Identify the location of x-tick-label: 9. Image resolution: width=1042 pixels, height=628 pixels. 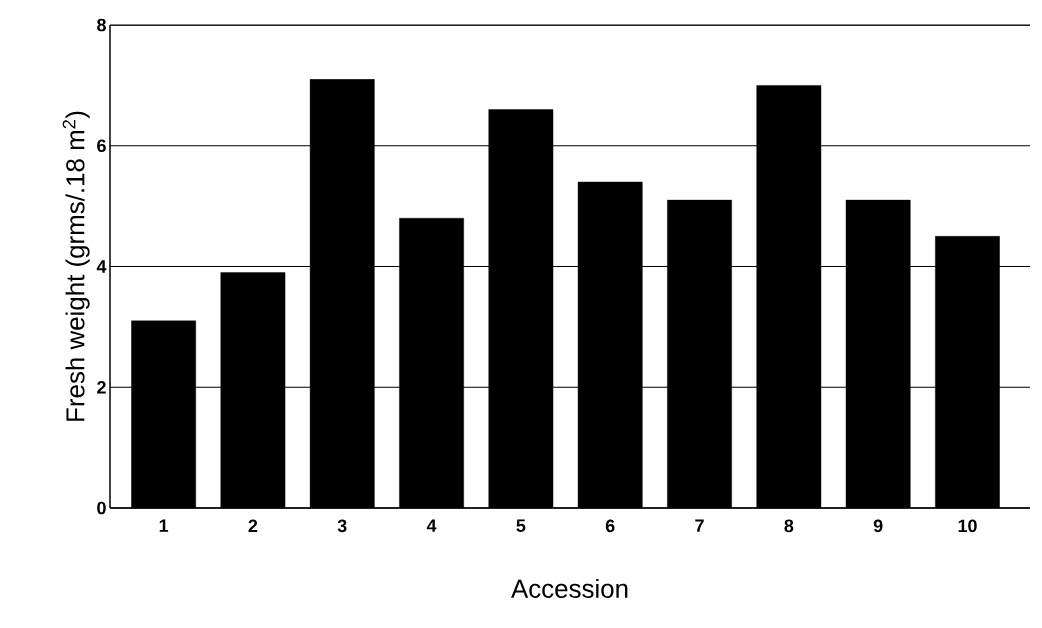
(878, 526).